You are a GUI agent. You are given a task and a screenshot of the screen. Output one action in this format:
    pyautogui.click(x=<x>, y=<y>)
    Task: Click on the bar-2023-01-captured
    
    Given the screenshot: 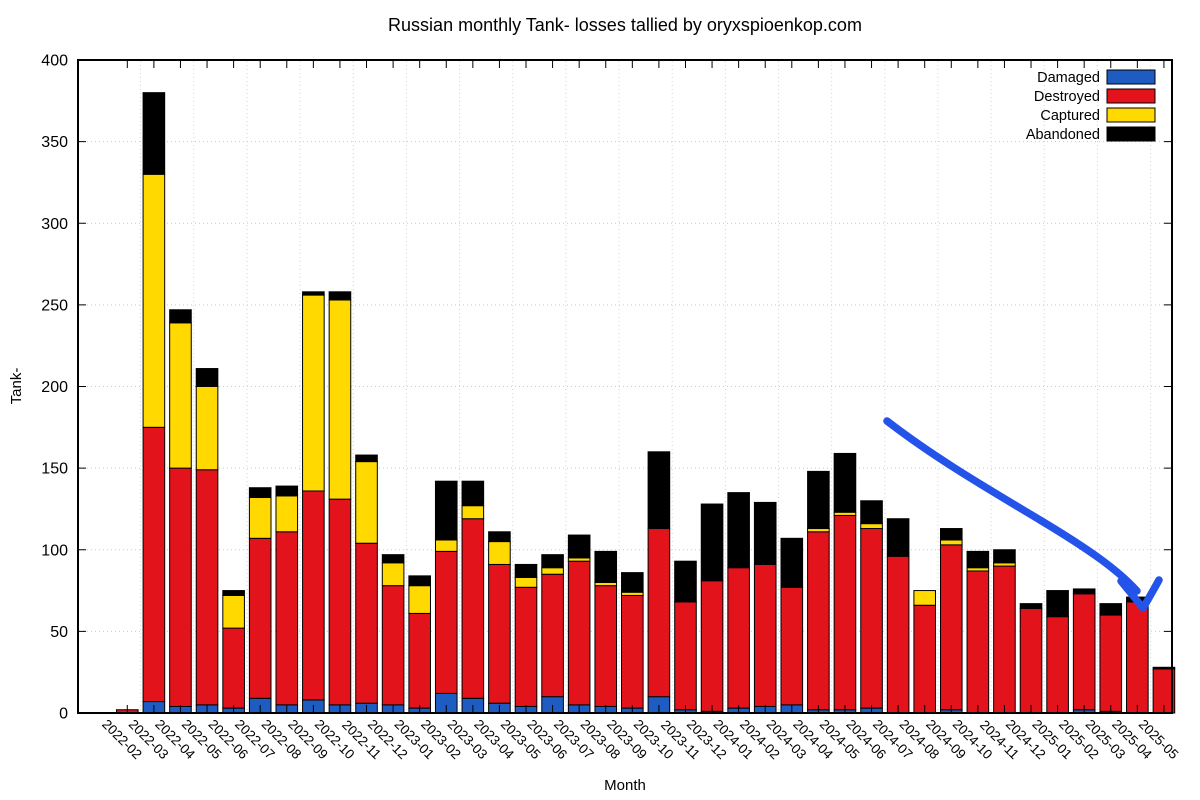 What is the action you would take?
    pyautogui.click(x=419, y=599)
    